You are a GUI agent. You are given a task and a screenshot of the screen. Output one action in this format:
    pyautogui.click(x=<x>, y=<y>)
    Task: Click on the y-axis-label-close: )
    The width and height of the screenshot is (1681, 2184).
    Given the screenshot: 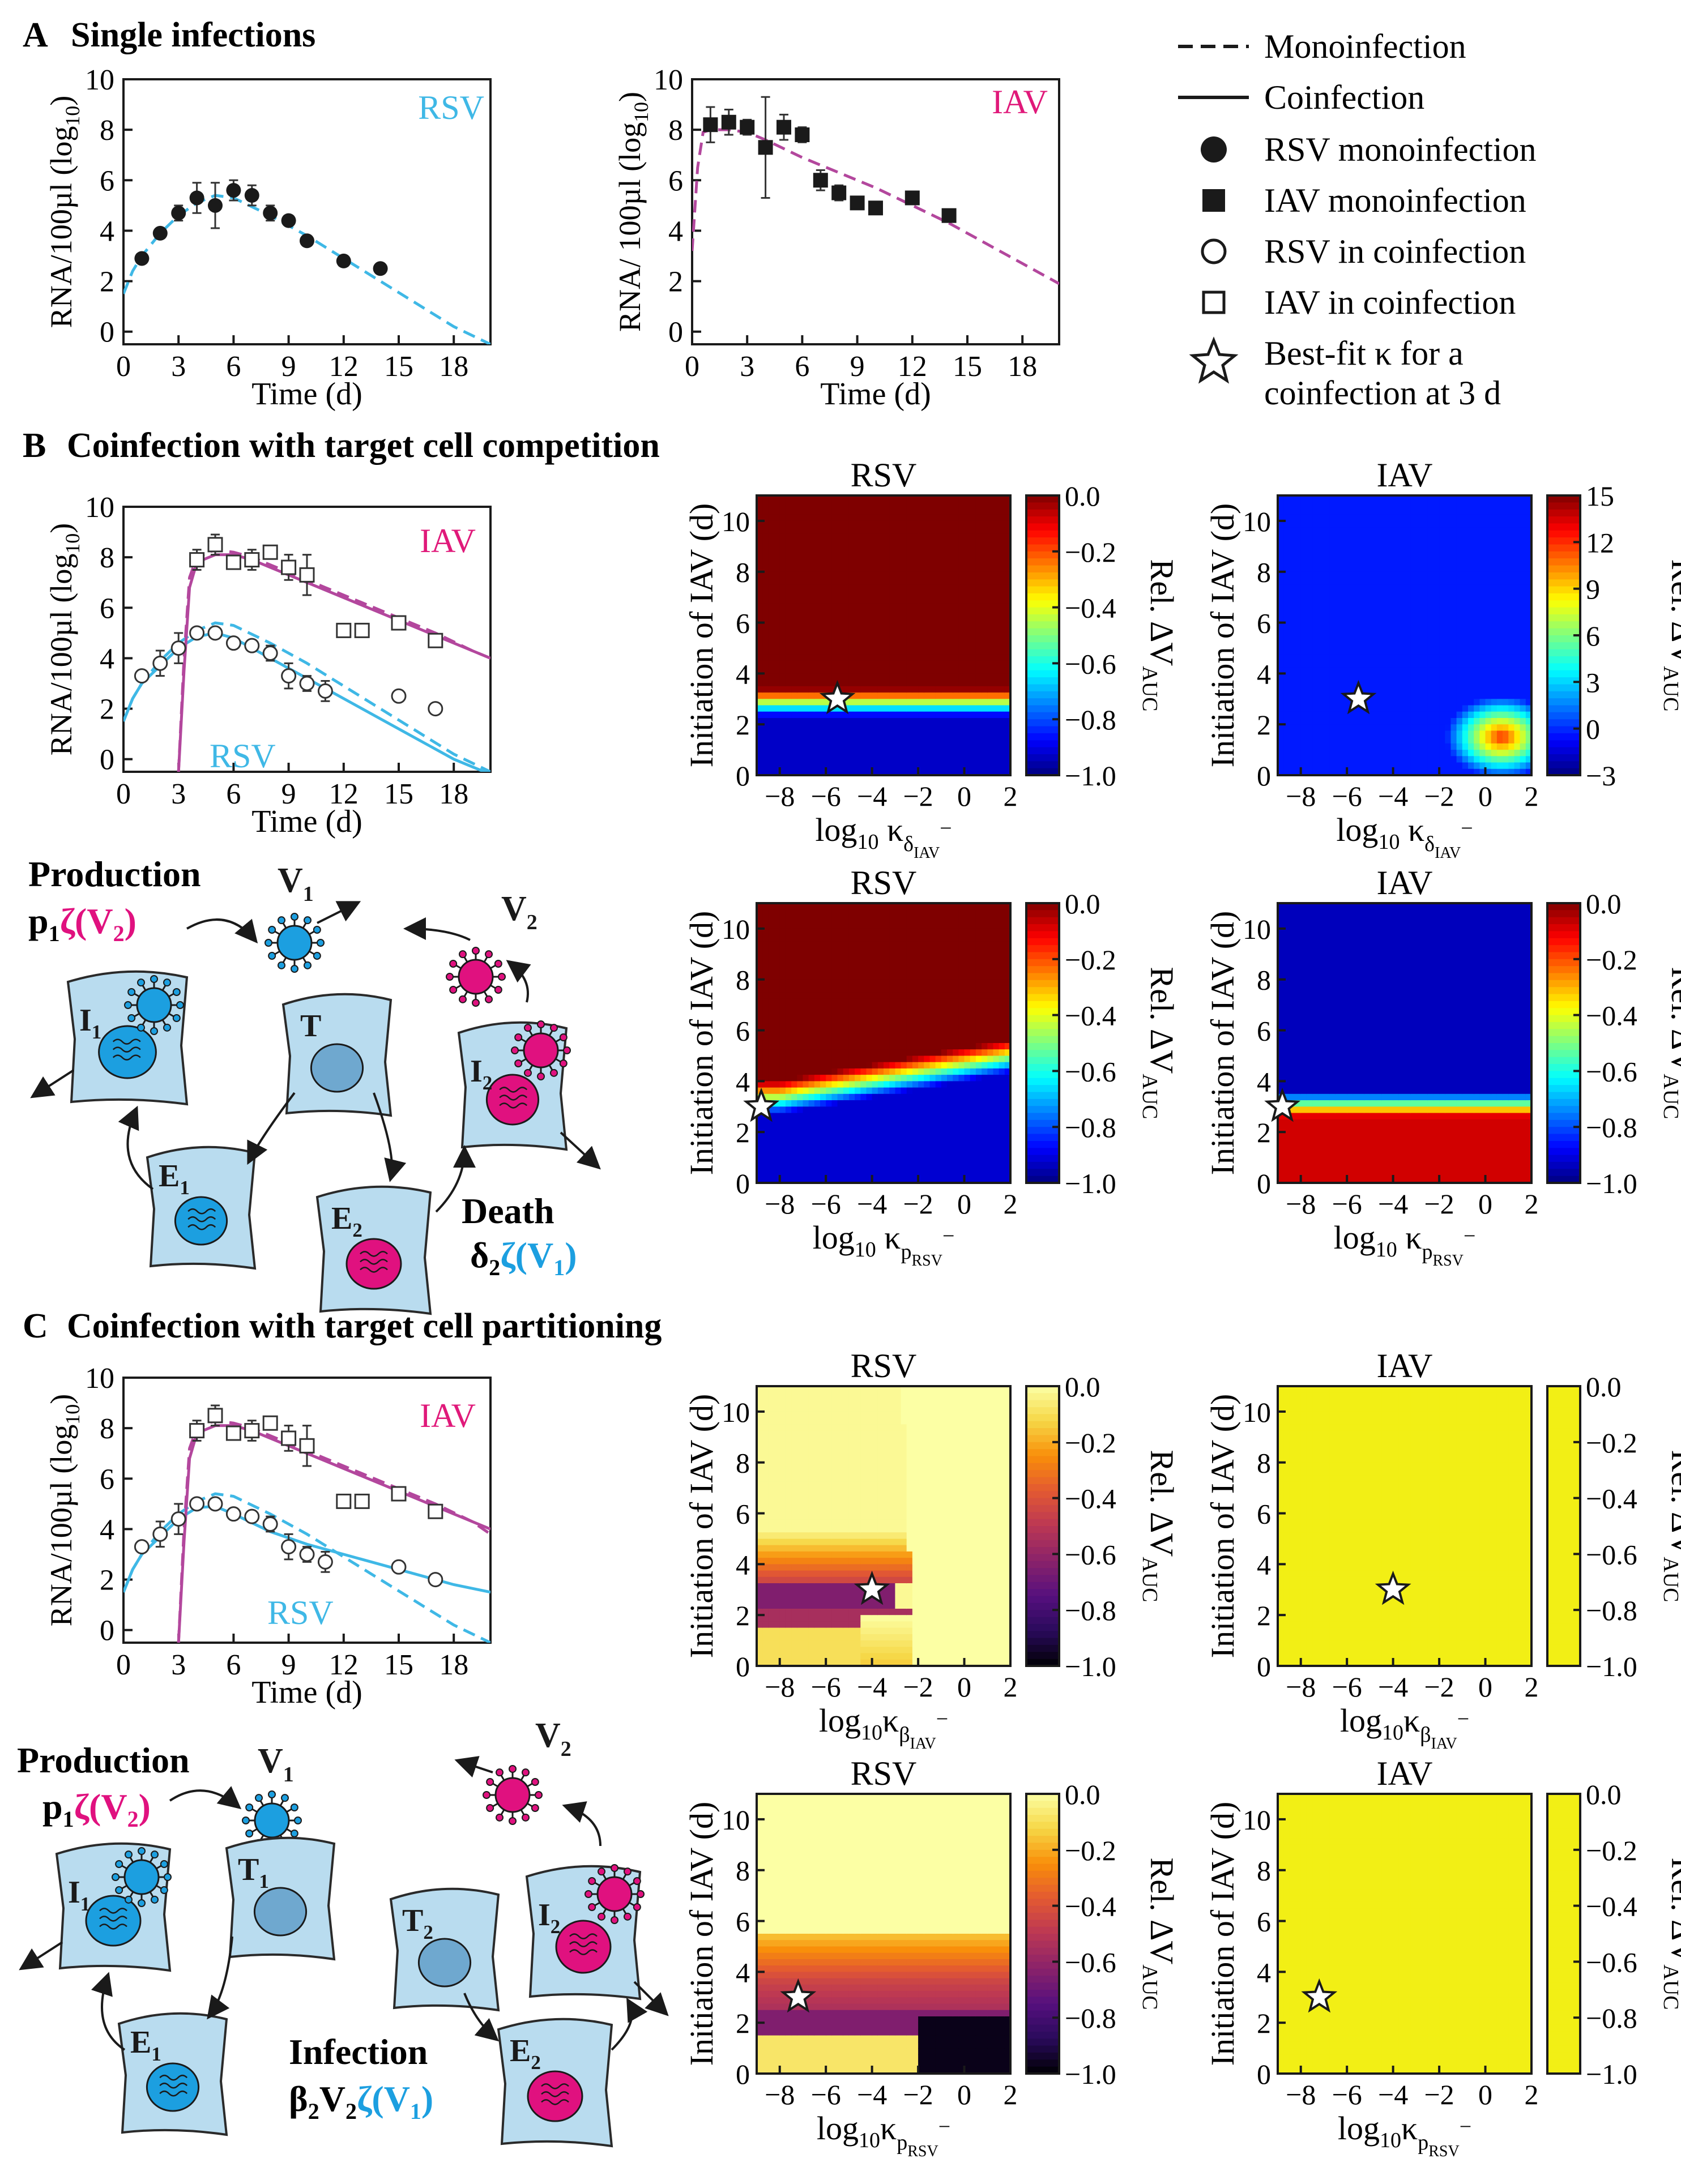 What is the action you would take?
    pyautogui.click(x=61, y=1399)
    